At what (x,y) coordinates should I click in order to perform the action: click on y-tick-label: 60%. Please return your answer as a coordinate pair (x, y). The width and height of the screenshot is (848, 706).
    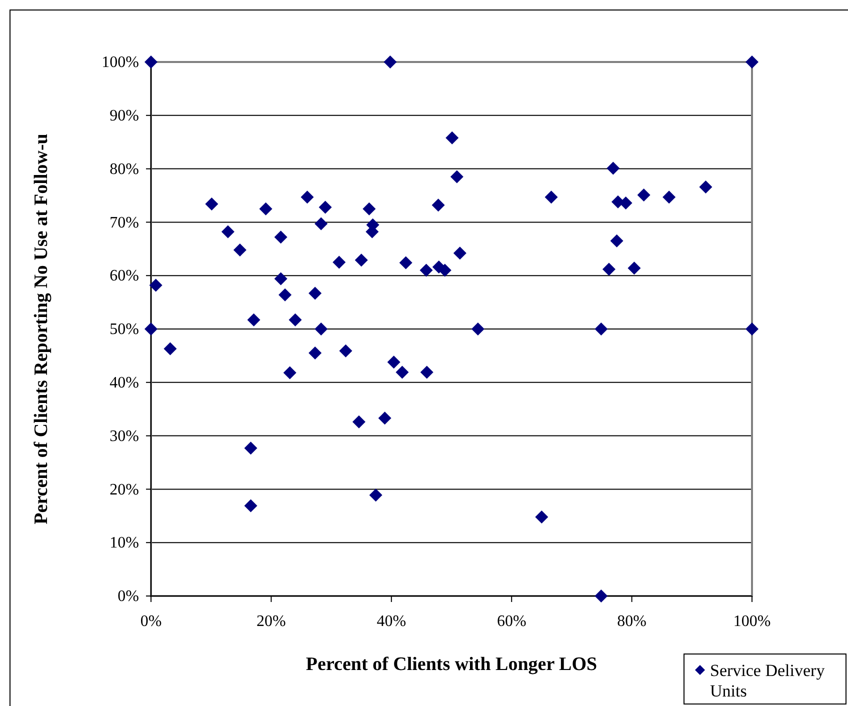
    Looking at the image, I should click on (124, 276).